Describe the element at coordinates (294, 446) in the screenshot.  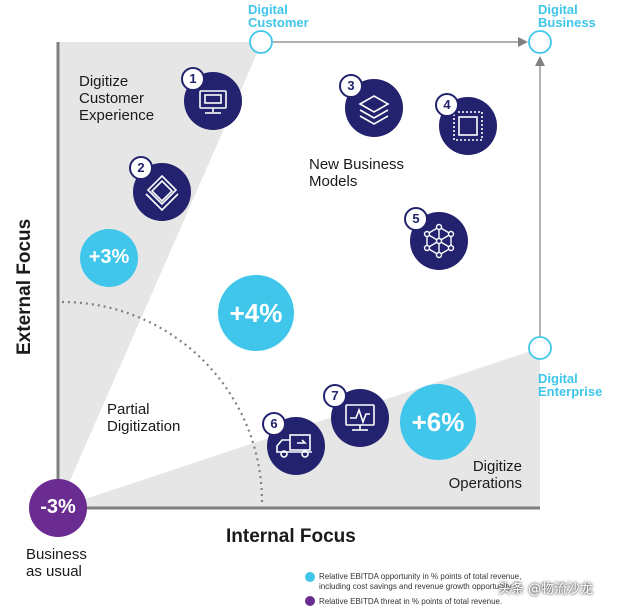
I see `delivery-truck-icon` at that location.